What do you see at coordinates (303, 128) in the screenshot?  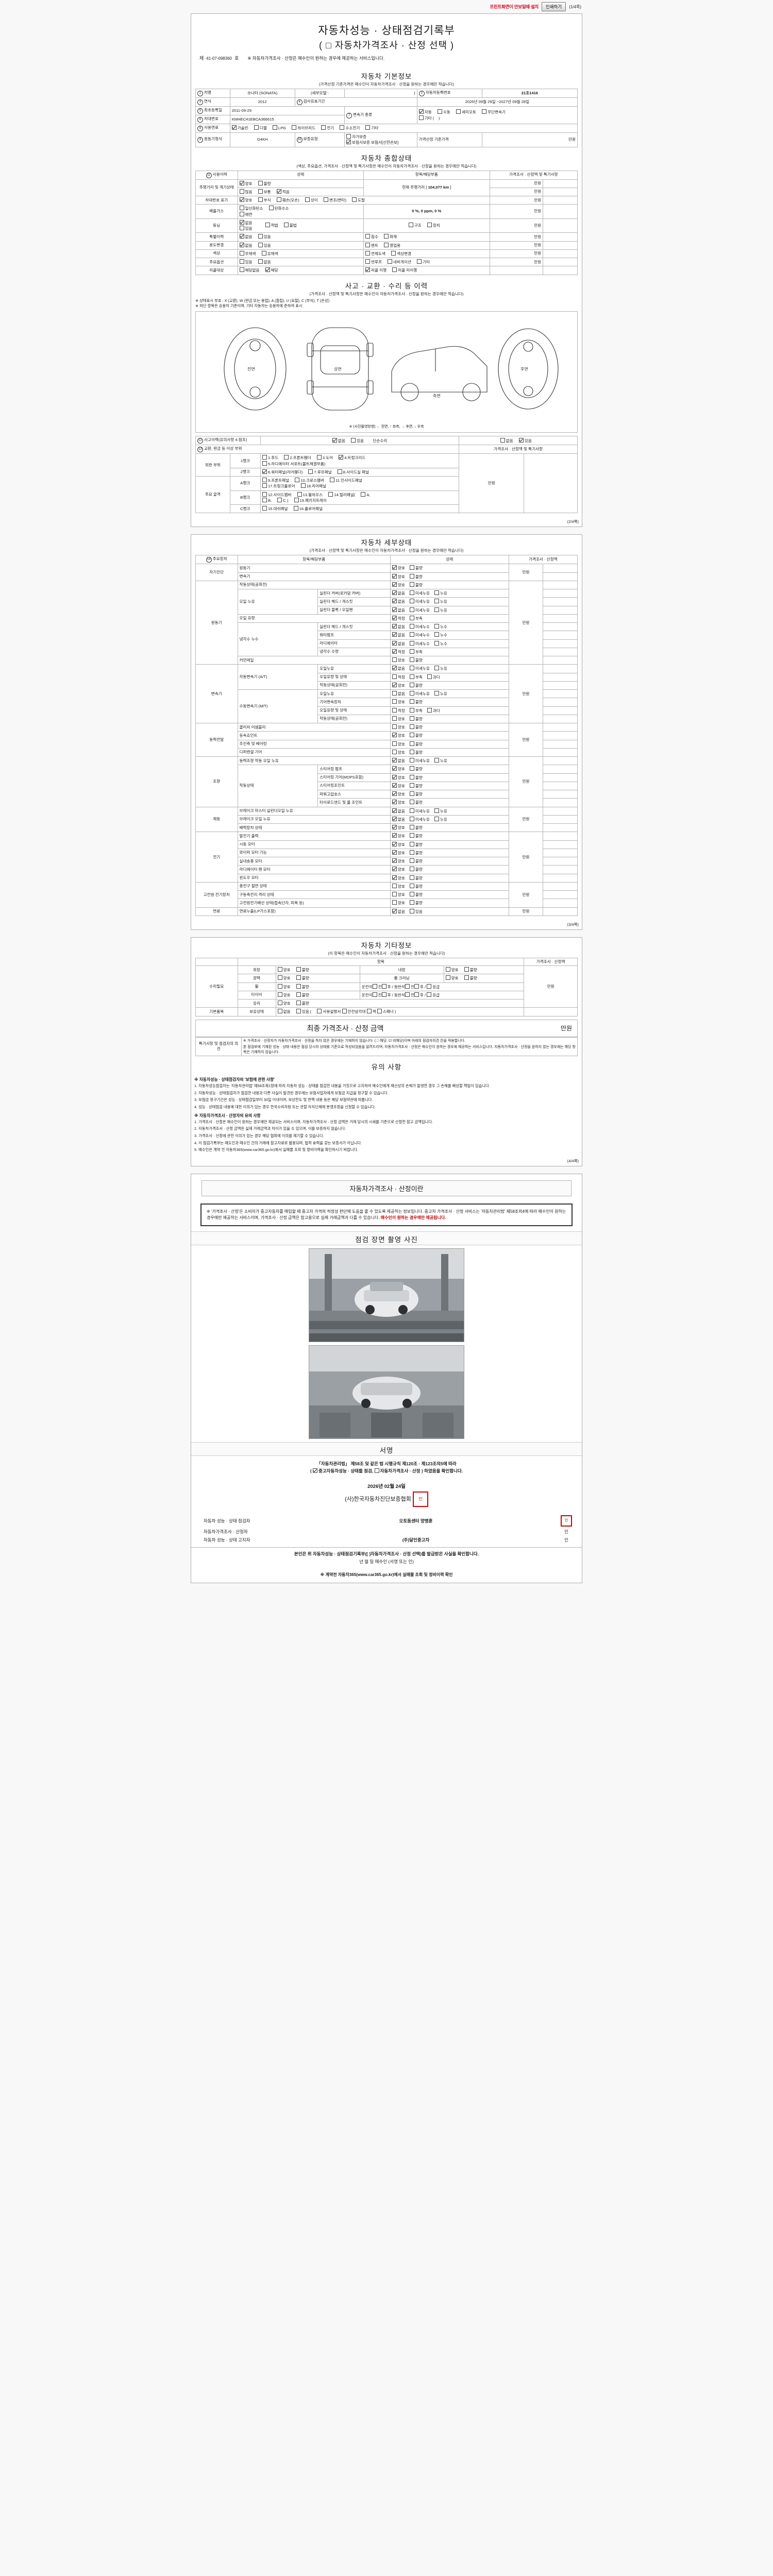 I see `fuel-opt-hybrid: 하이브리드` at bounding box center [303, 128].